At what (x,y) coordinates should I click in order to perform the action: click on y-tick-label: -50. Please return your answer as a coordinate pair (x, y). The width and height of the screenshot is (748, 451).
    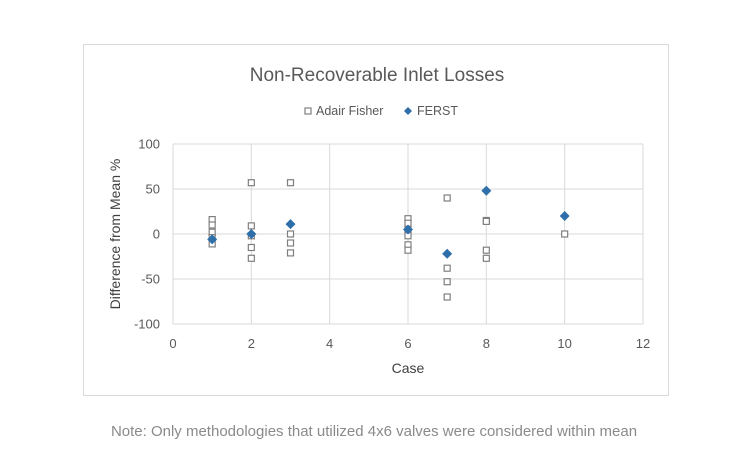
    Looking at the image, I should click on (150, 279).